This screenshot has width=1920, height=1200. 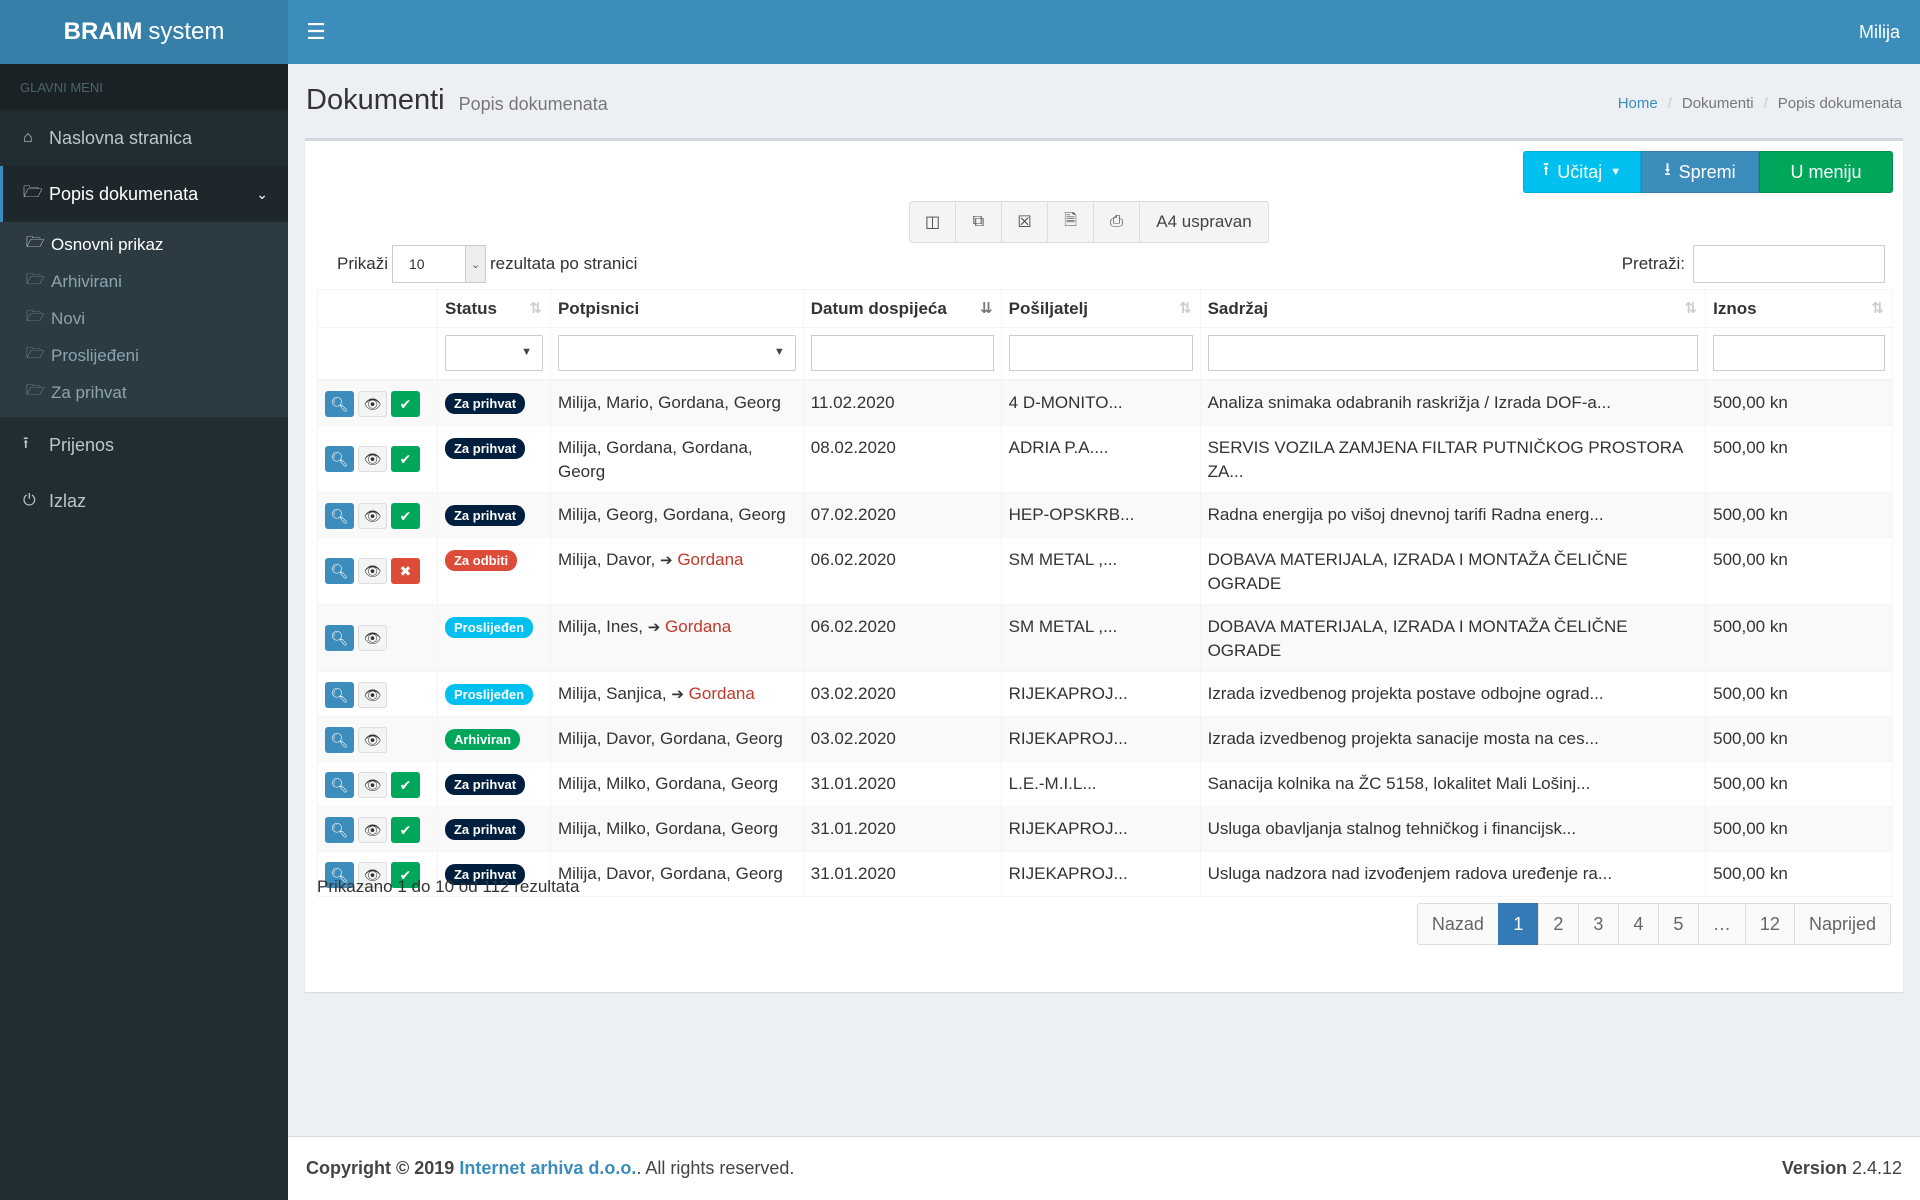 I want to click on save-button: ⭳ Spremi, so click(x=1700, y=172).